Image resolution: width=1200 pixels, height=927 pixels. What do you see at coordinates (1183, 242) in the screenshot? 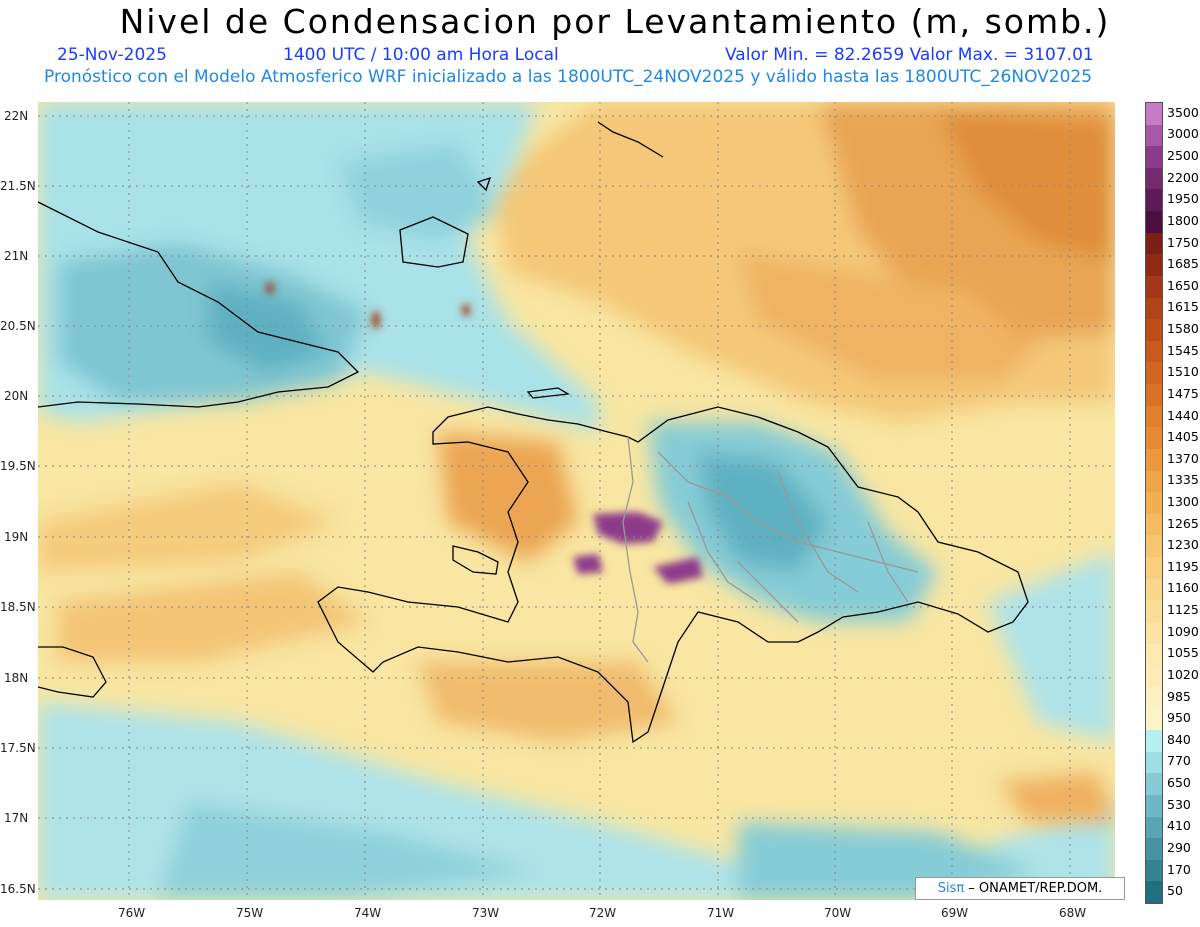
I see `colorbar-label: 1750` at bounding box center [1183, 242].